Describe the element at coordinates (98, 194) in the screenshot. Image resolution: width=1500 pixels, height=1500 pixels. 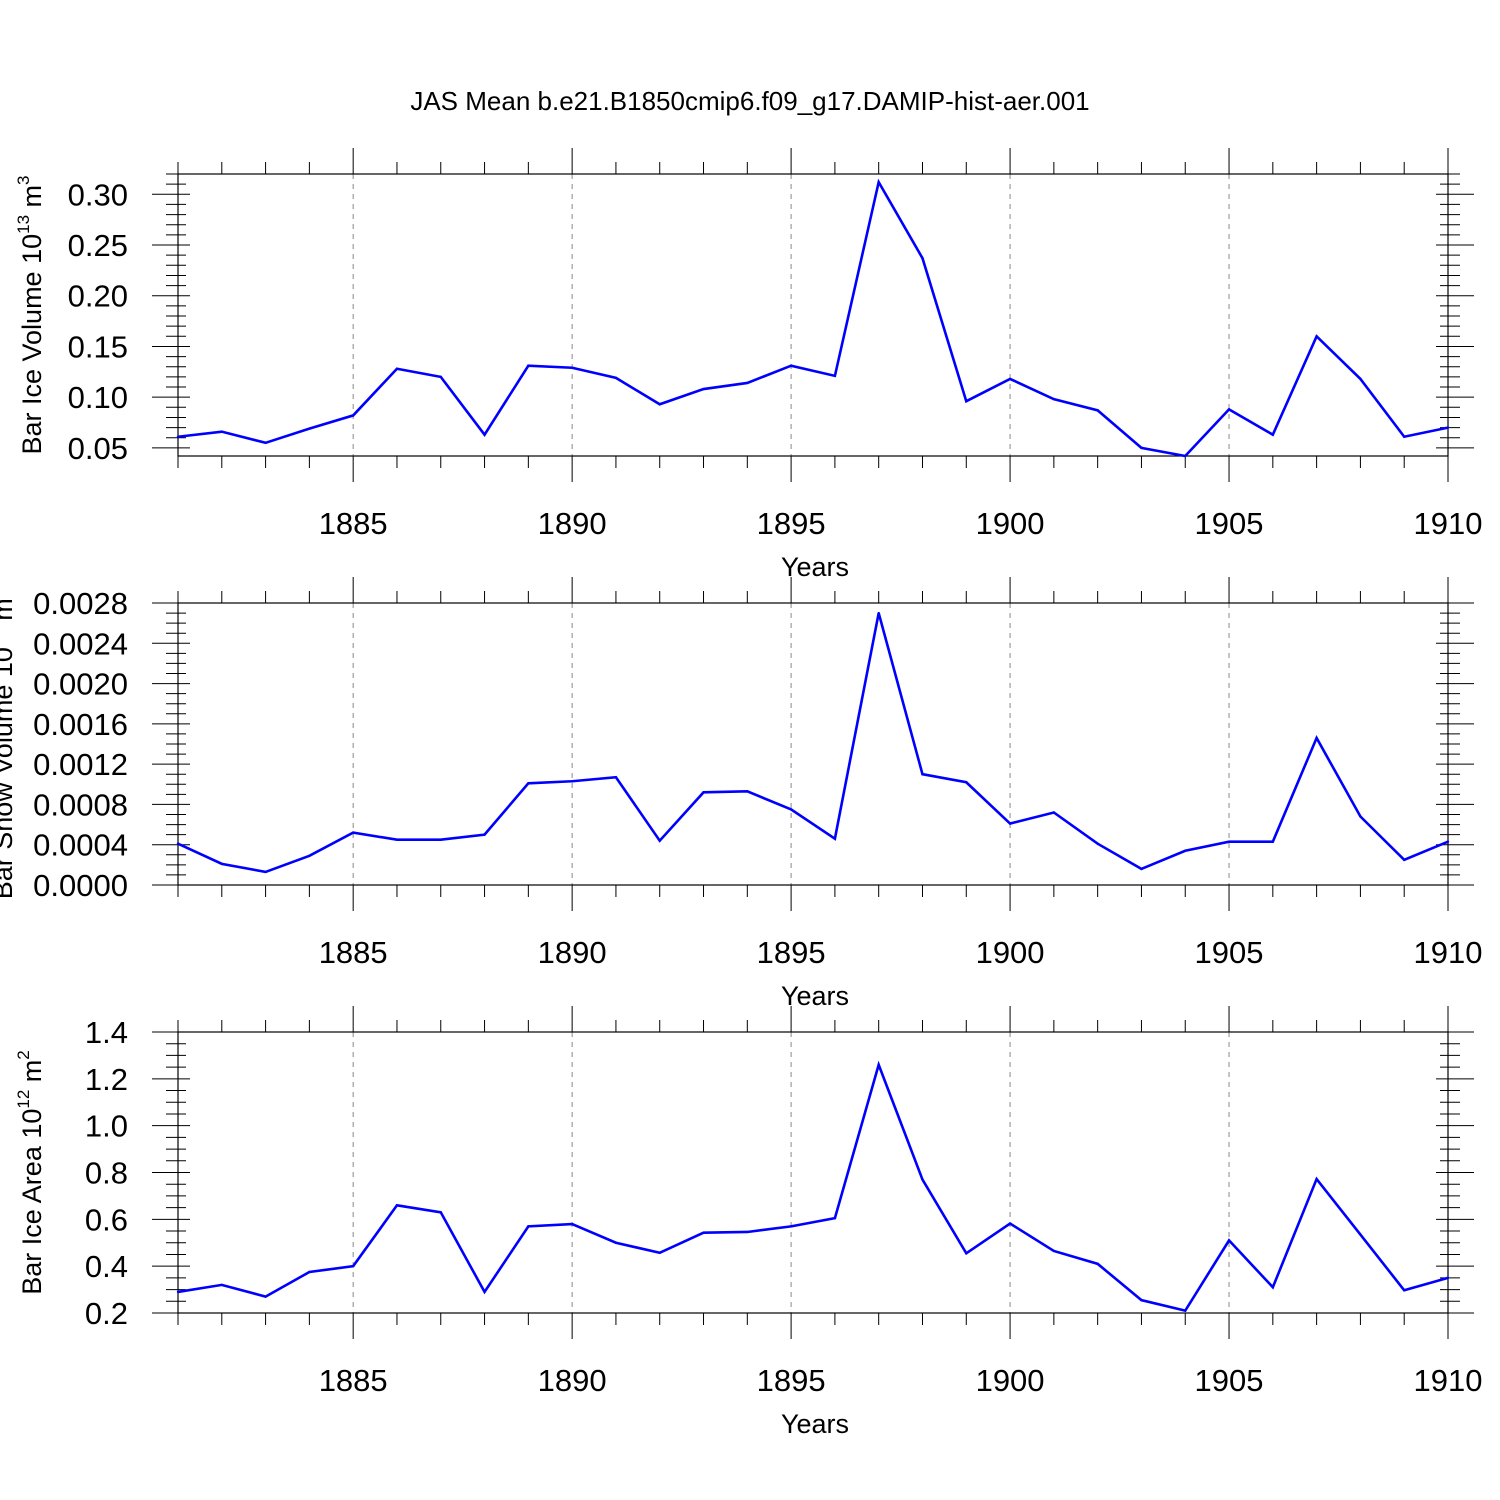
I see `y-tick-label: 0.30` at that location.